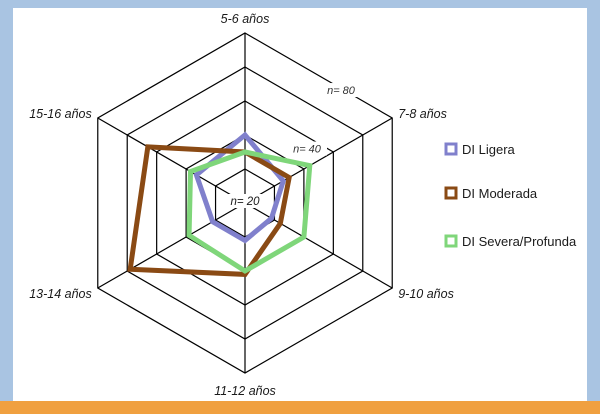 The image size is (600, 414). Describe the element at coordinates (60, 294) in the screenshot. I see `axis-label: 13-14 años` at that location.